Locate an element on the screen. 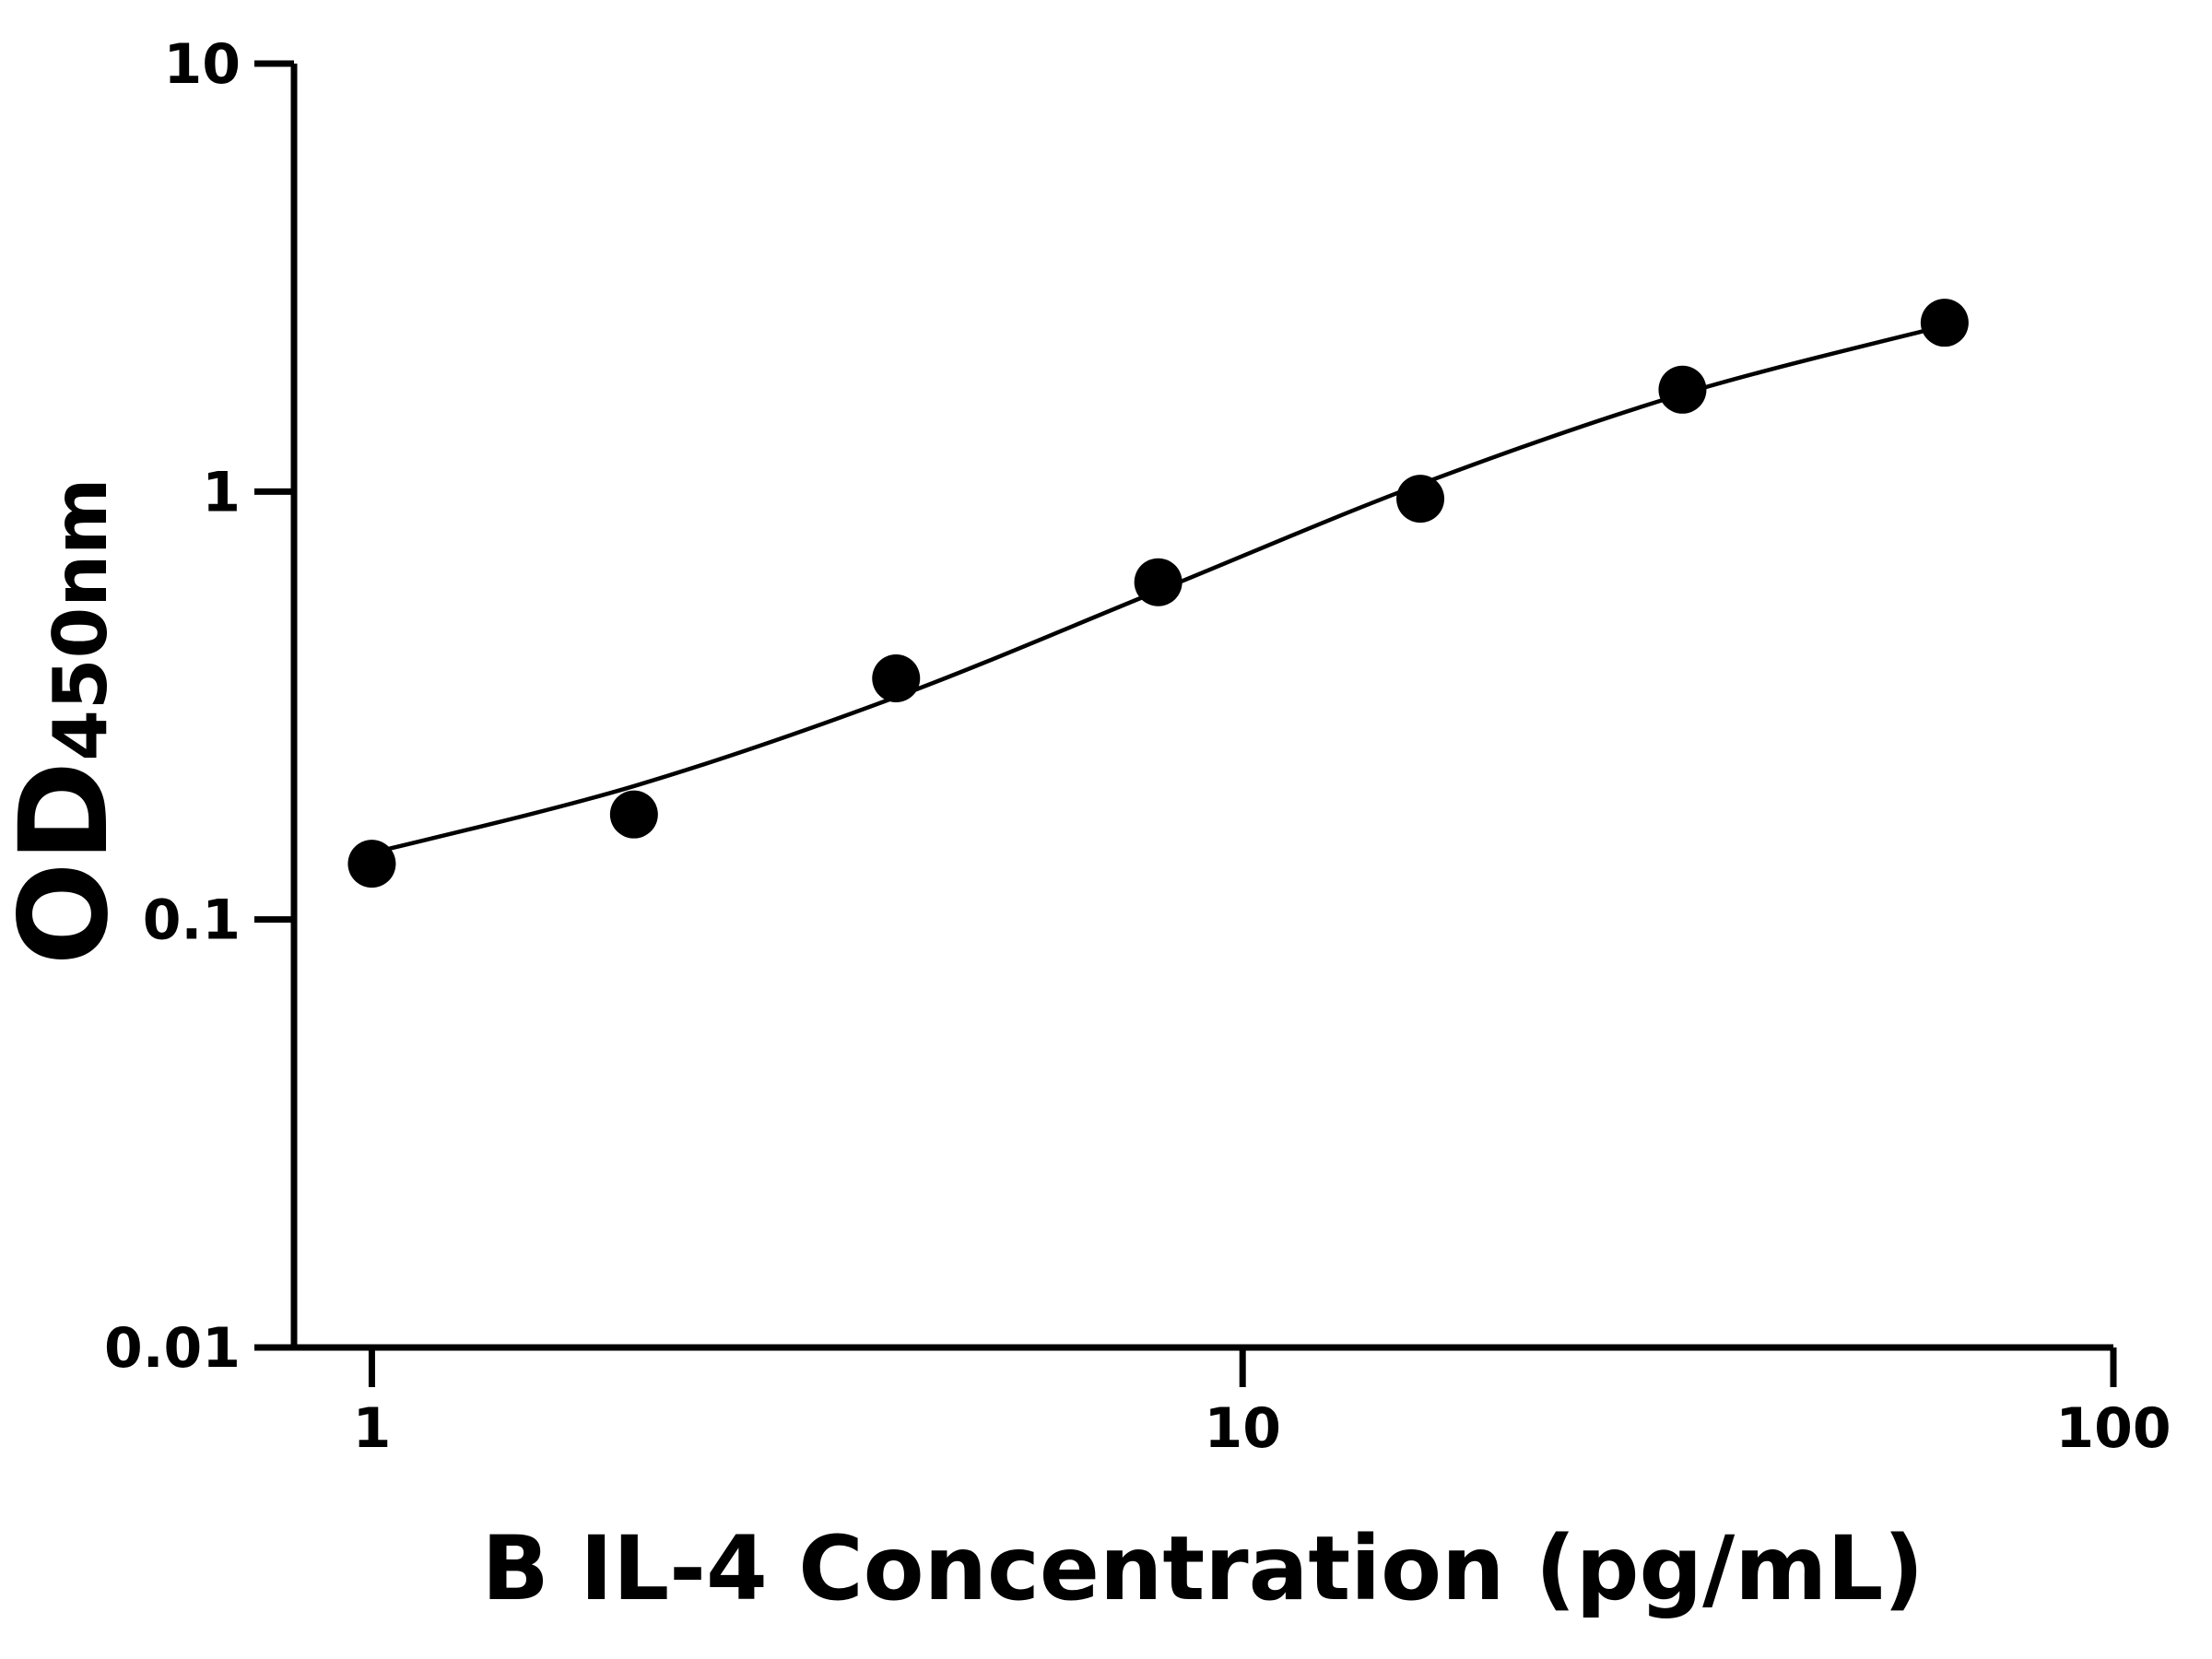  x-tick-label: 100 is located at coordinates (2113, 1428).